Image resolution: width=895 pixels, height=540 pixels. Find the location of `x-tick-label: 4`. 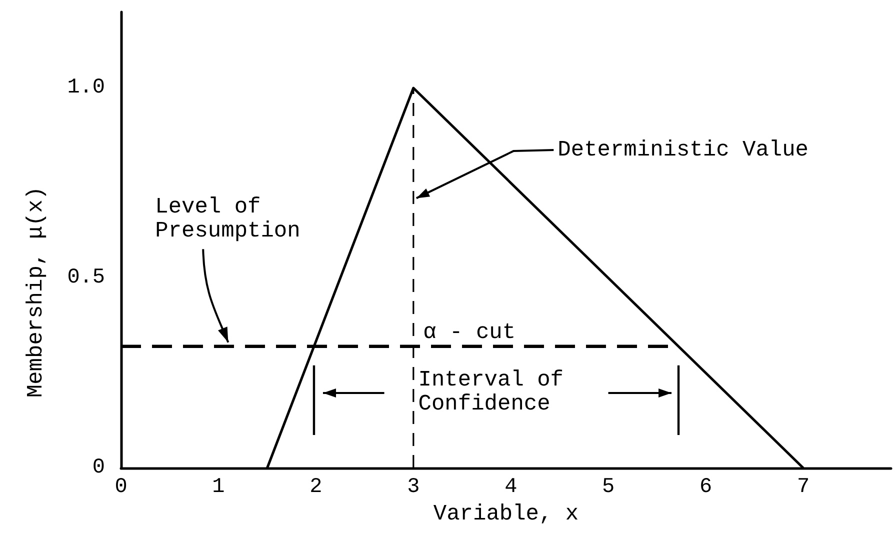

x-tick-label: 4 is located at coordinates (511, 487).